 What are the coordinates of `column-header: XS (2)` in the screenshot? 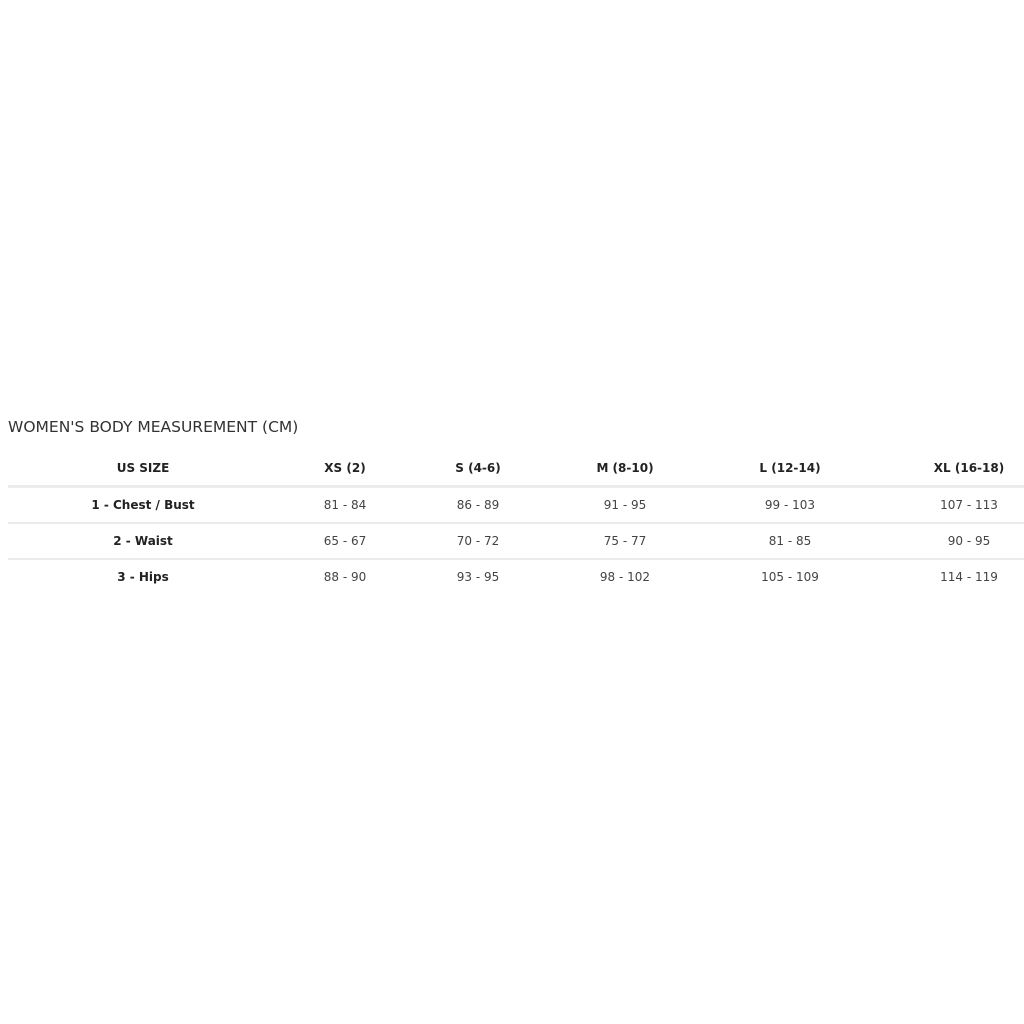 It's located at (345, 468).